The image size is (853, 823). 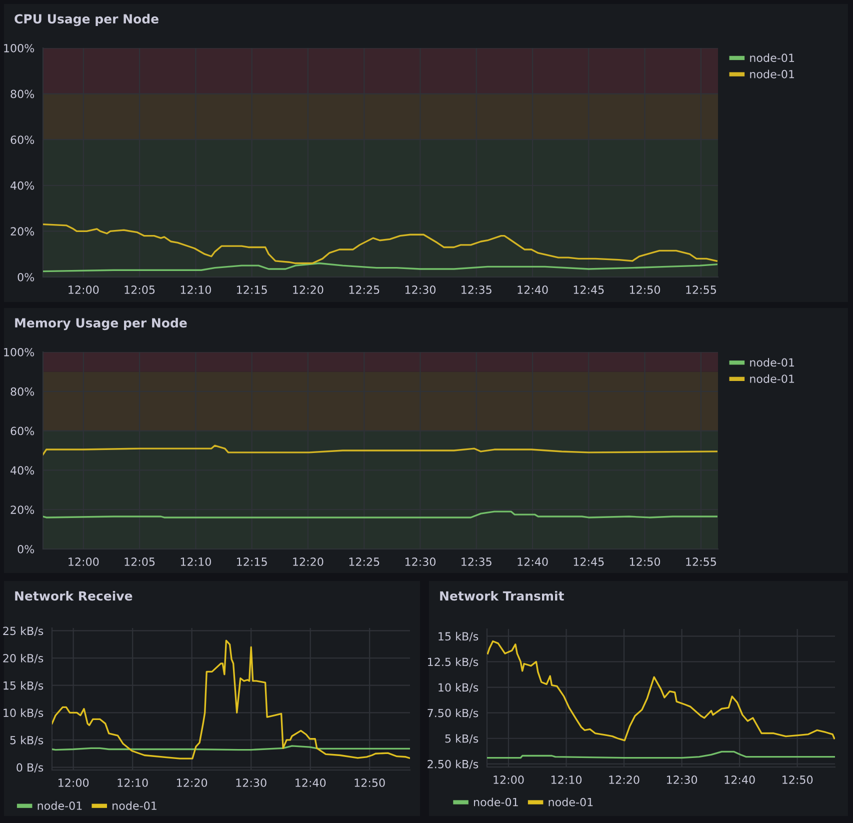 I want to click on y-tick-label: 0 B/s, so click(x=30, y=768).